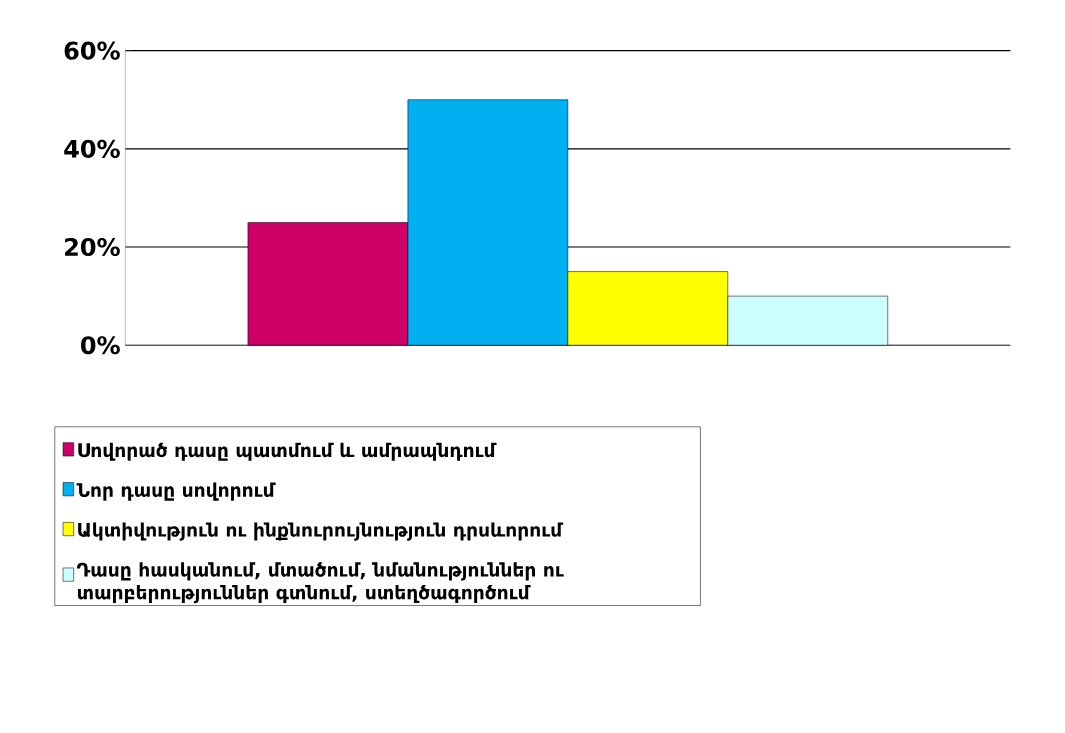  What do you see at coordinates (92, 148) in the screenshot?
I see `y-tick-label: 40%` at bounding box center [92, 148].